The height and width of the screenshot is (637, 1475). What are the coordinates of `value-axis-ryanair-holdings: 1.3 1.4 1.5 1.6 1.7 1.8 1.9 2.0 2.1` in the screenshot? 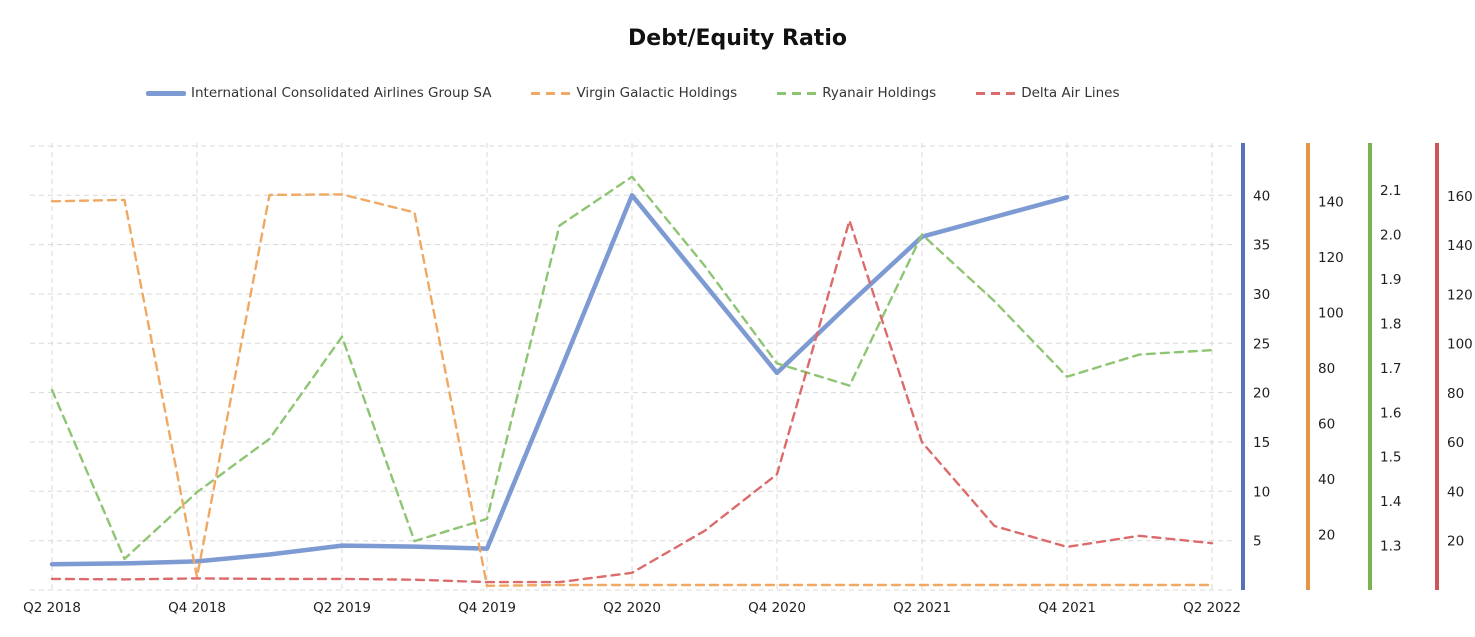 It's located at (1384, 366).